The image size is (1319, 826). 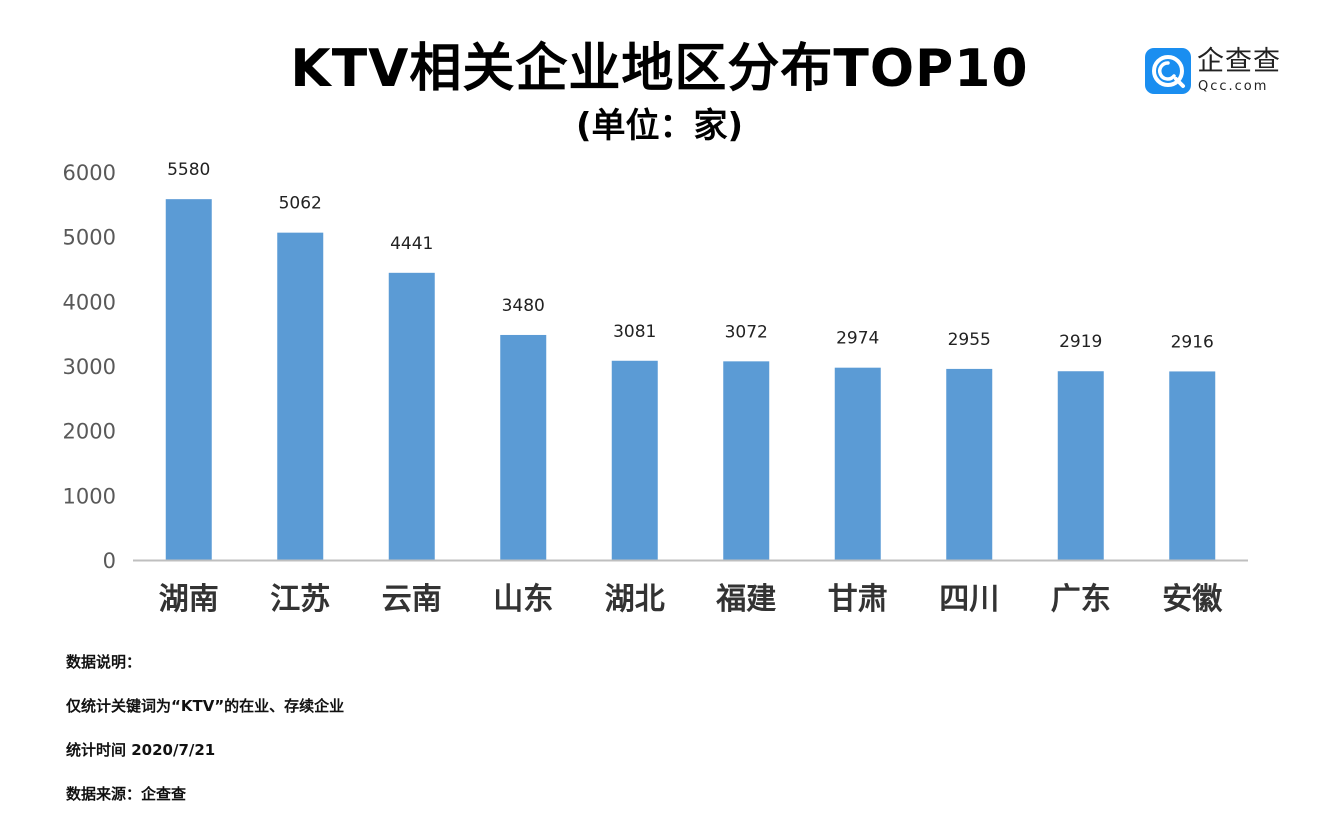 I want to click on data-label: 2919, so click(x=1080, y=342).